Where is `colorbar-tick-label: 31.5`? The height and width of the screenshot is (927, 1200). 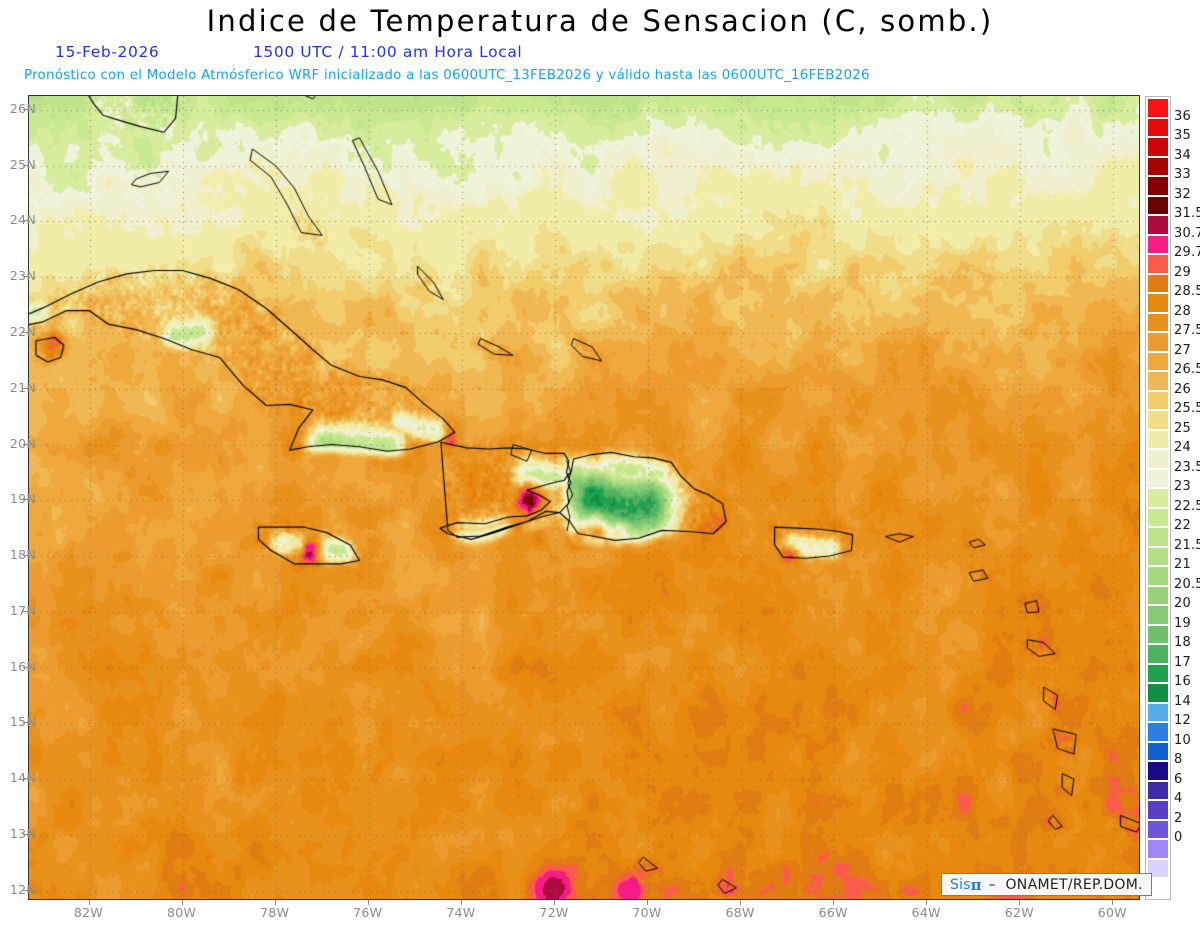
colorbar-tick-label: 31.5 is located at coordinates (1187, 214).